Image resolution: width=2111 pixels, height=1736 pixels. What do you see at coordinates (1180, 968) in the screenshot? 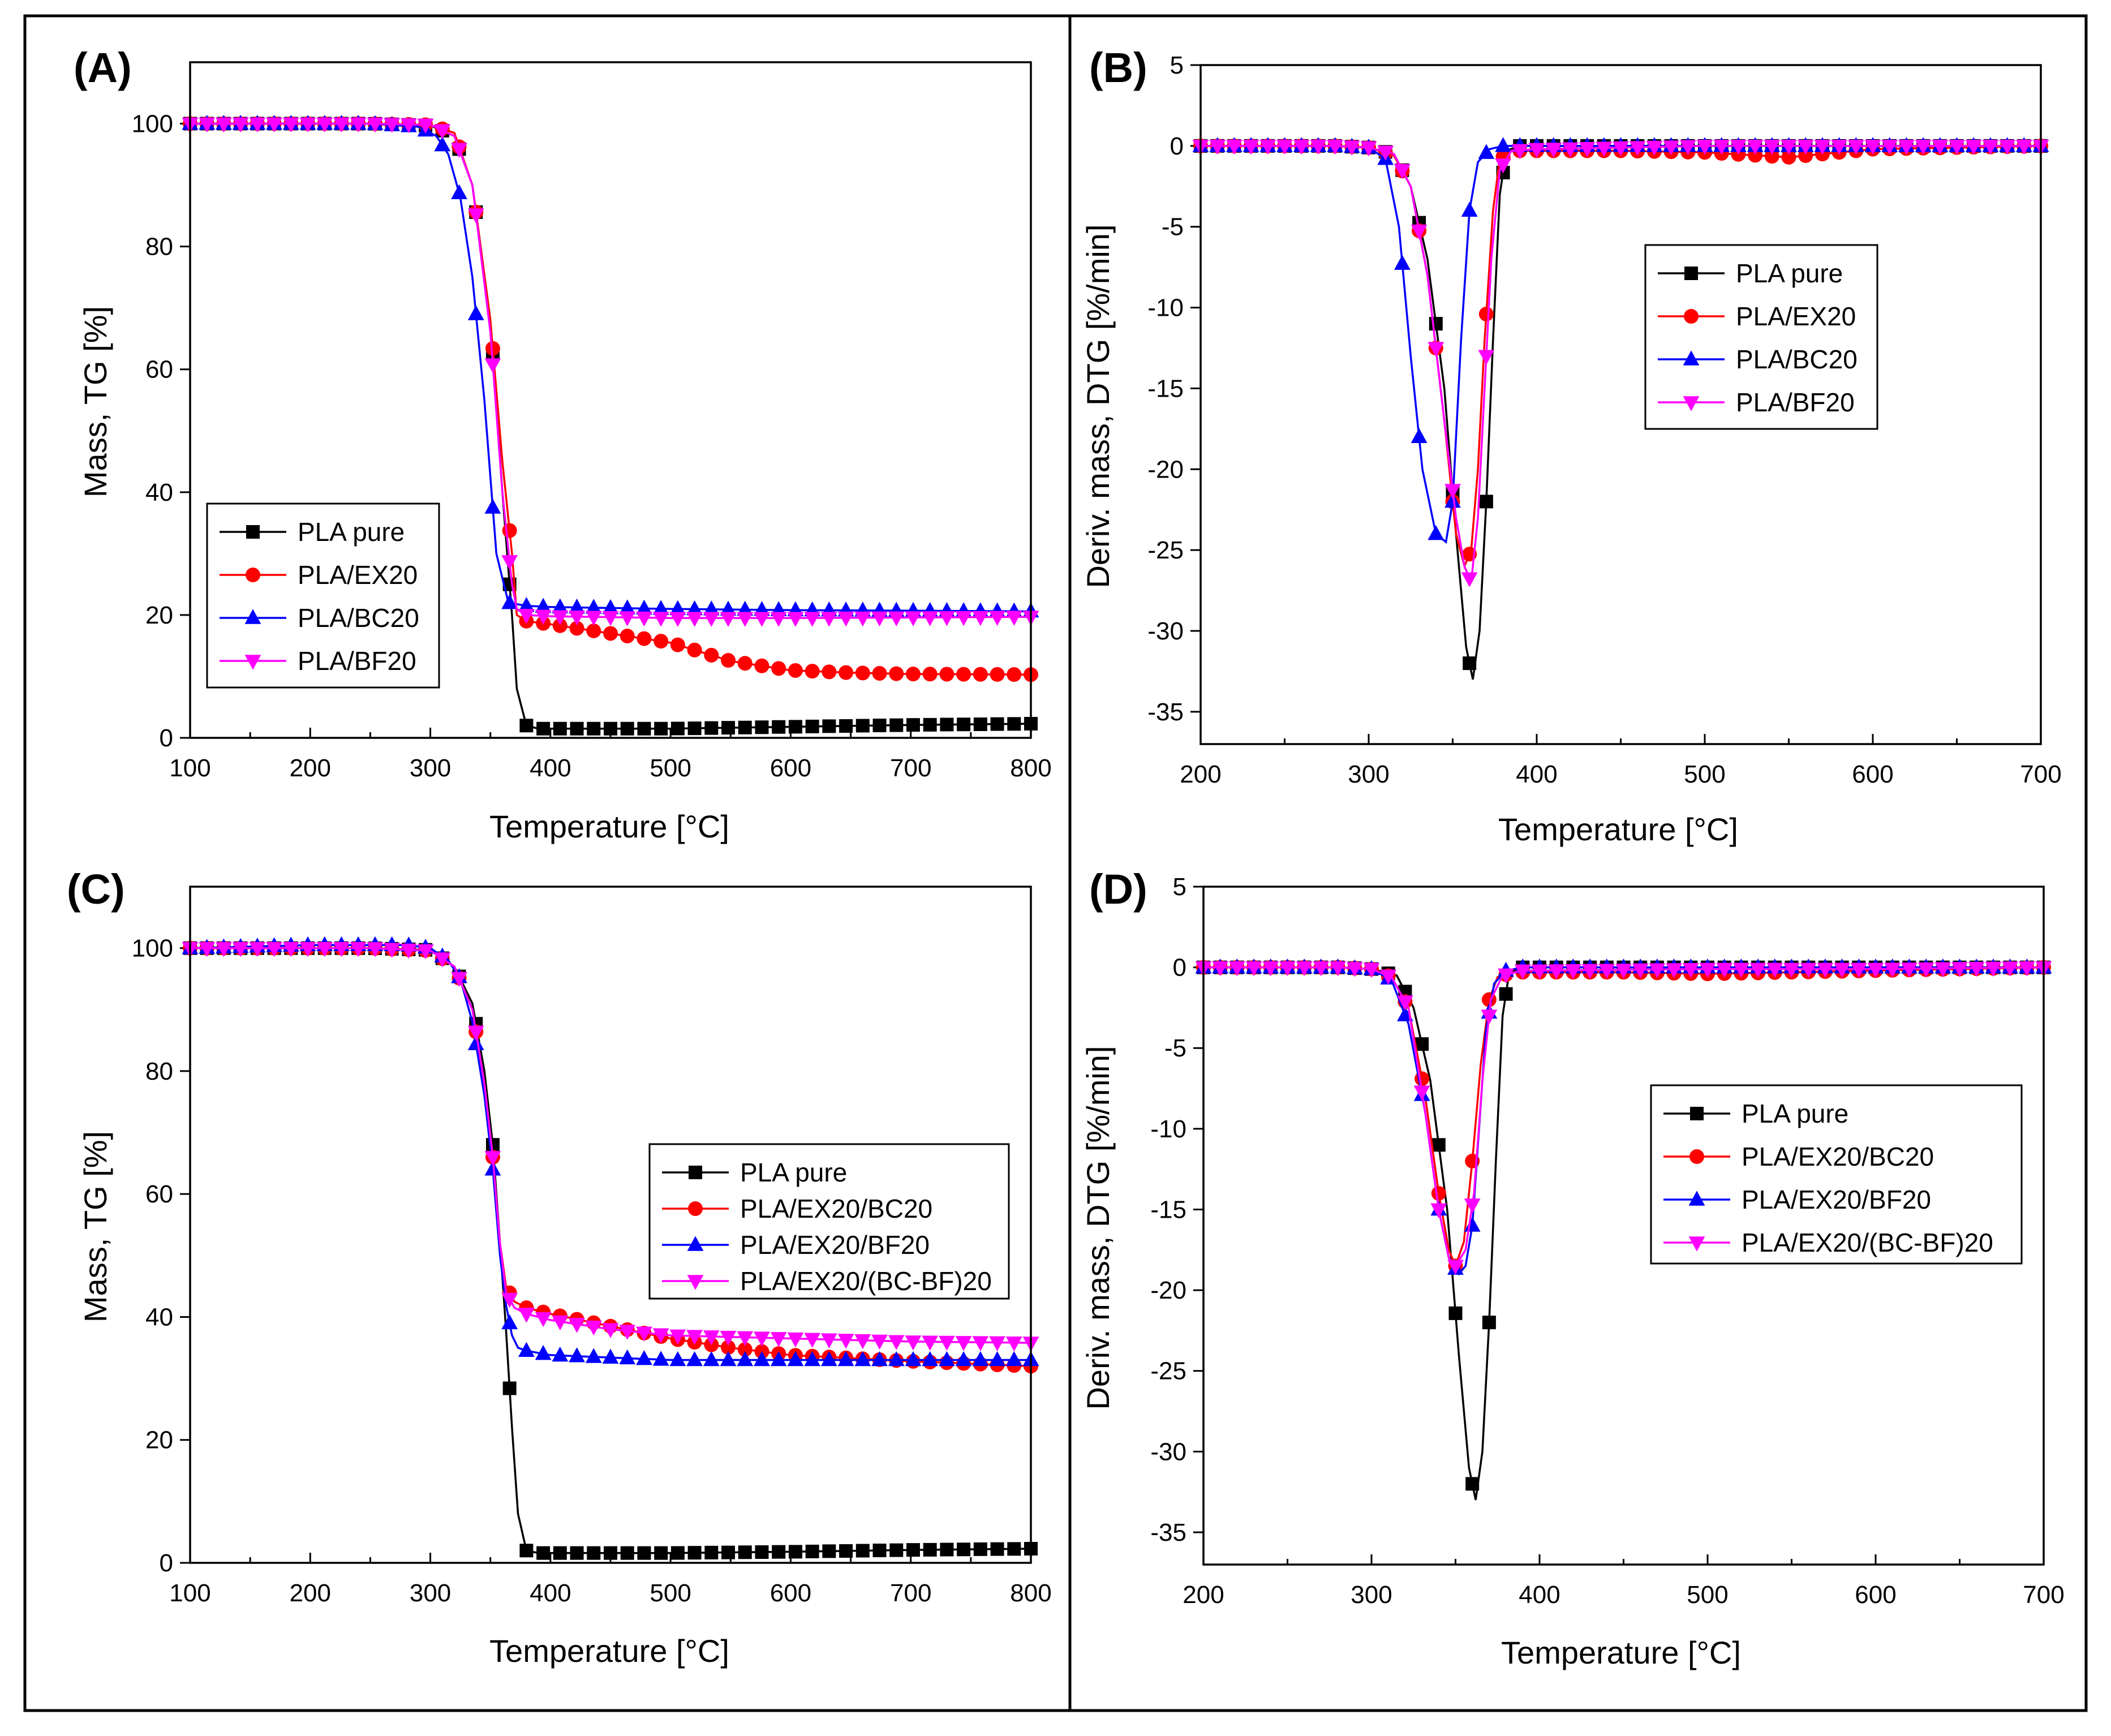
I see `y-tick-label: 0` at bounding box center [1180, 968].